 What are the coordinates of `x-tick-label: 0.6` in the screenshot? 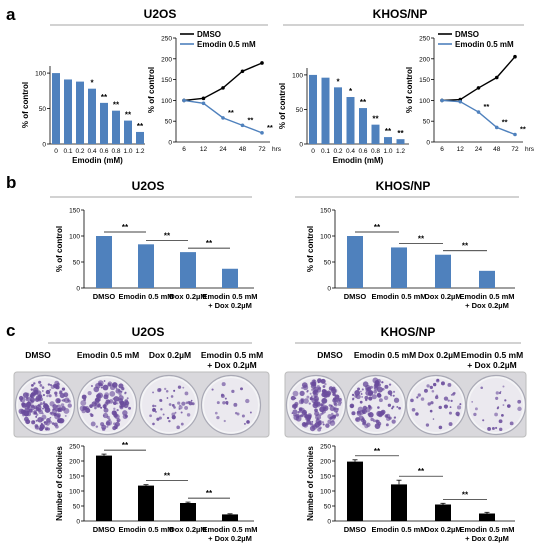 It's located at (103, 151).